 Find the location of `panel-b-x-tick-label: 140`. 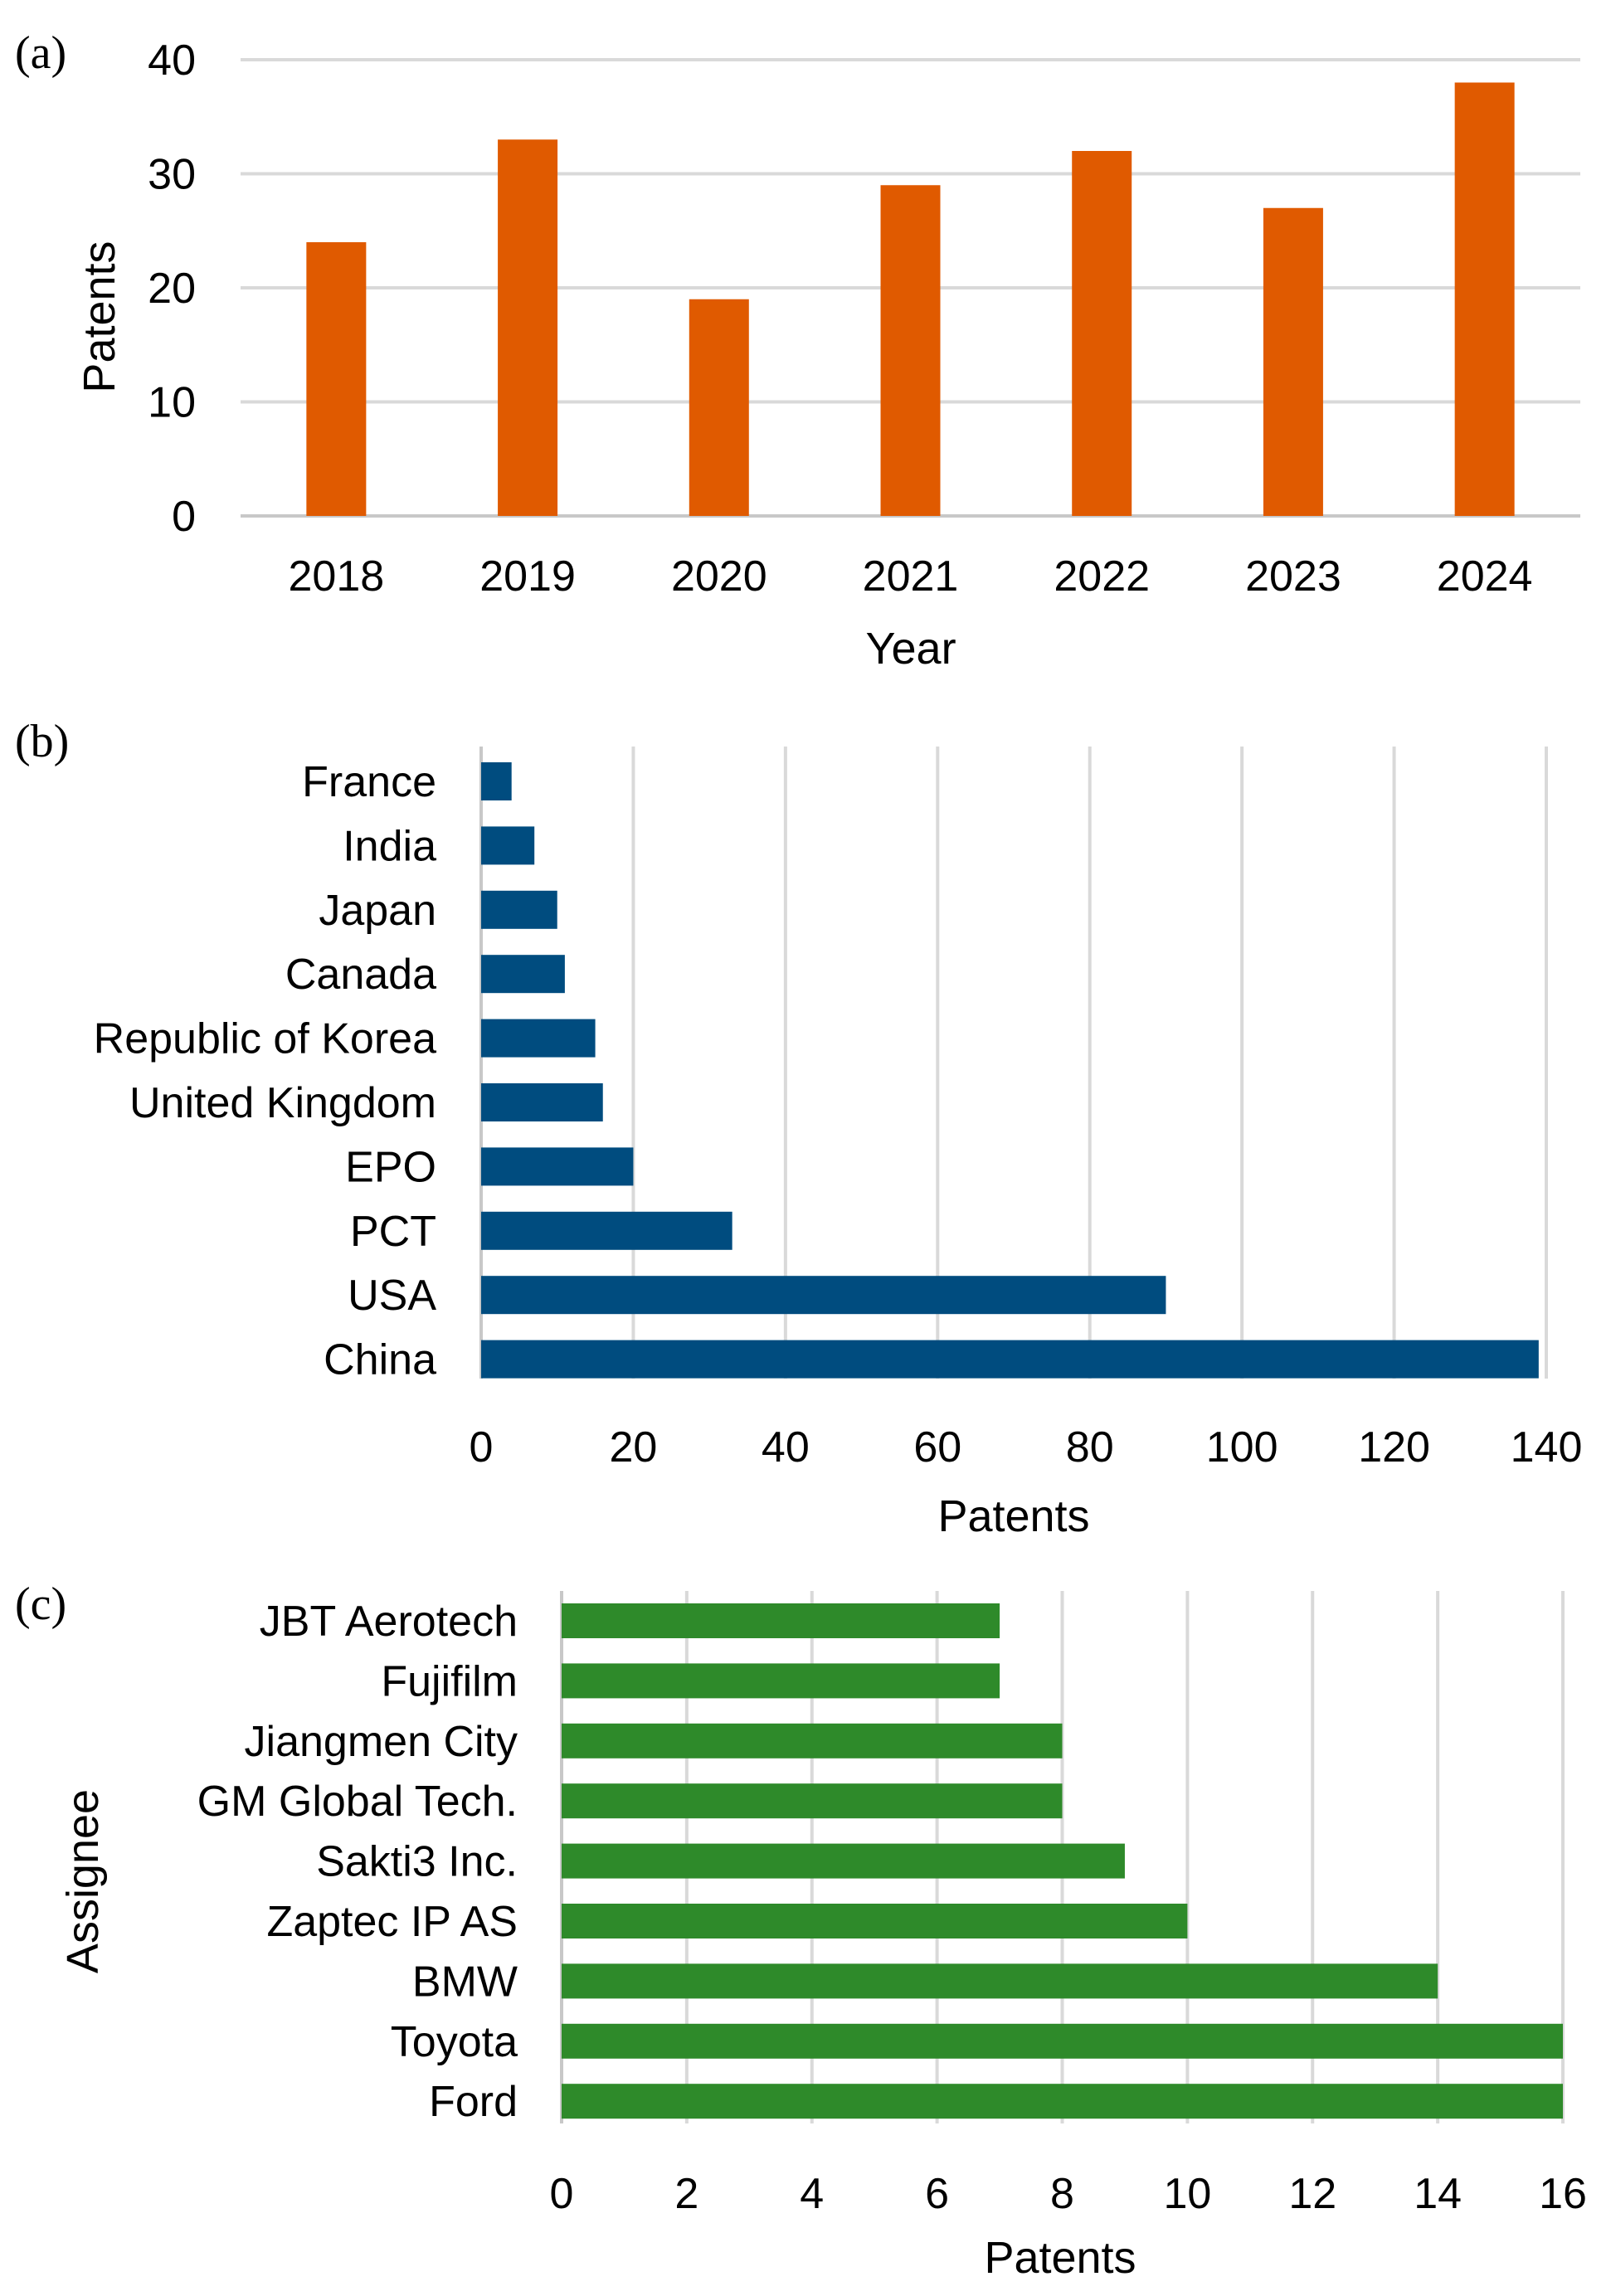

panel-b-x-tick-label: 140 is located at coordinates (1547, 1447).